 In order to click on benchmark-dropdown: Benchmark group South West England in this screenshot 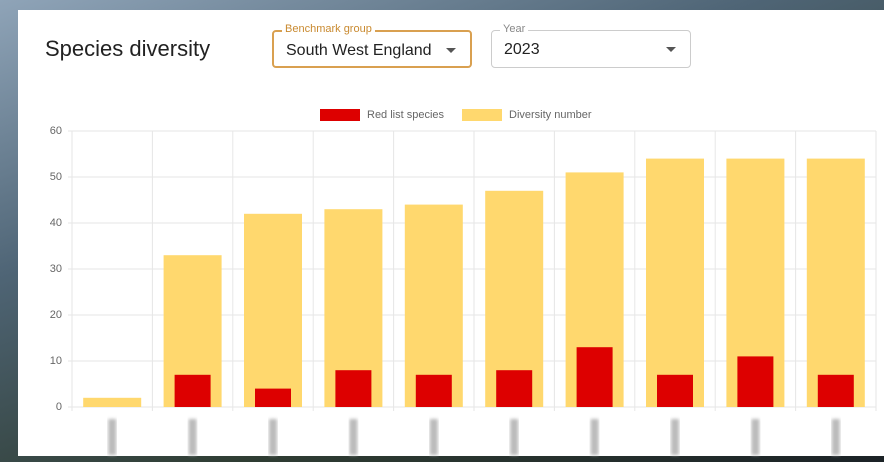, I will do `click(372, 45)`.